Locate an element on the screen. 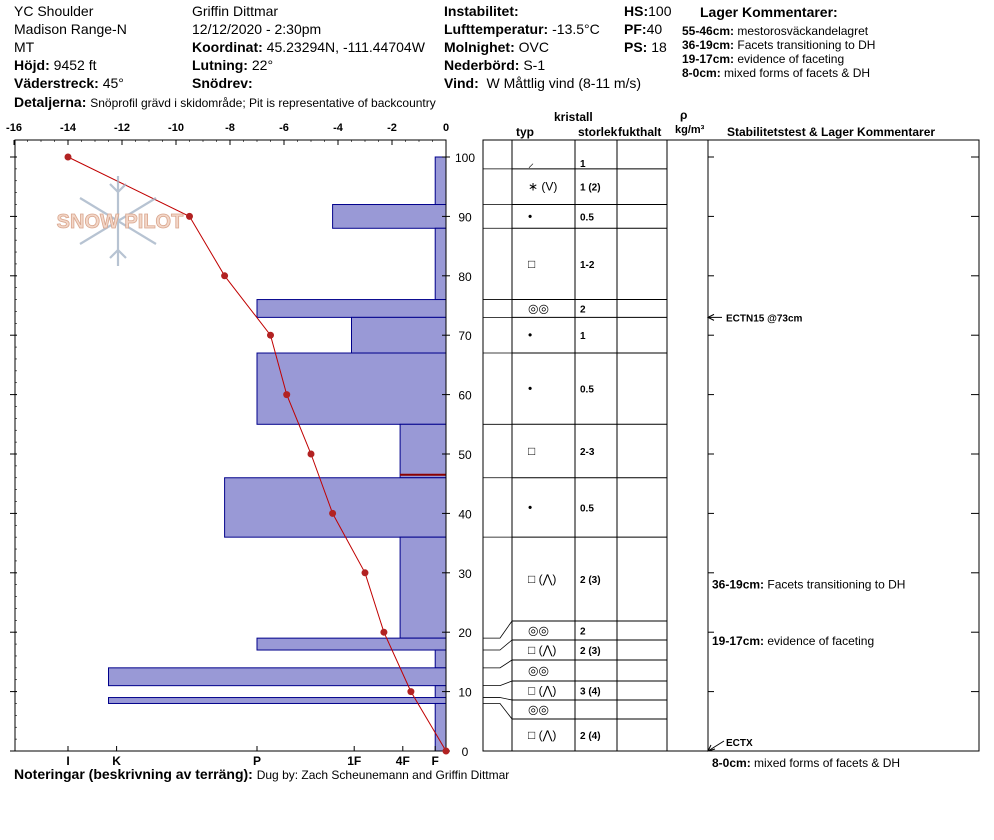  grain-type: ∗ (V) is located at coordinates (542, 187).